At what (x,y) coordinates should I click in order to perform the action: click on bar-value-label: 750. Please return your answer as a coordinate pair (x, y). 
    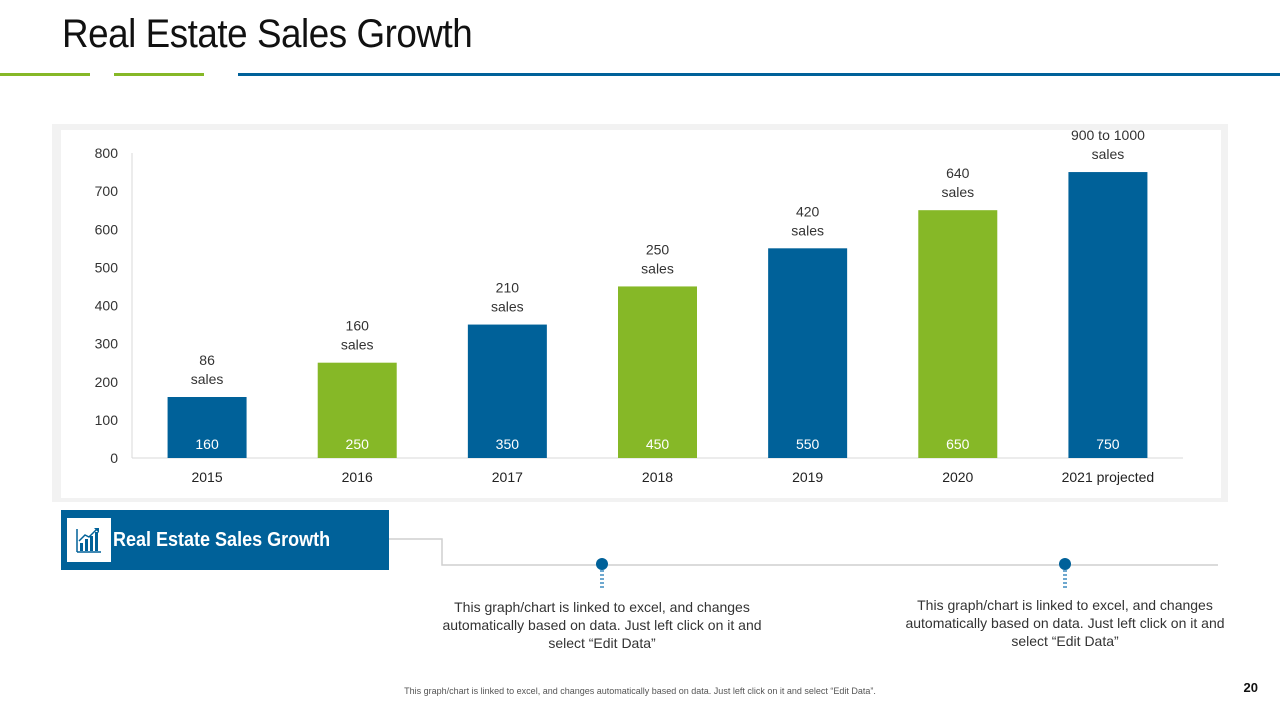
    Looking at the image, I should click on (1108, 444).